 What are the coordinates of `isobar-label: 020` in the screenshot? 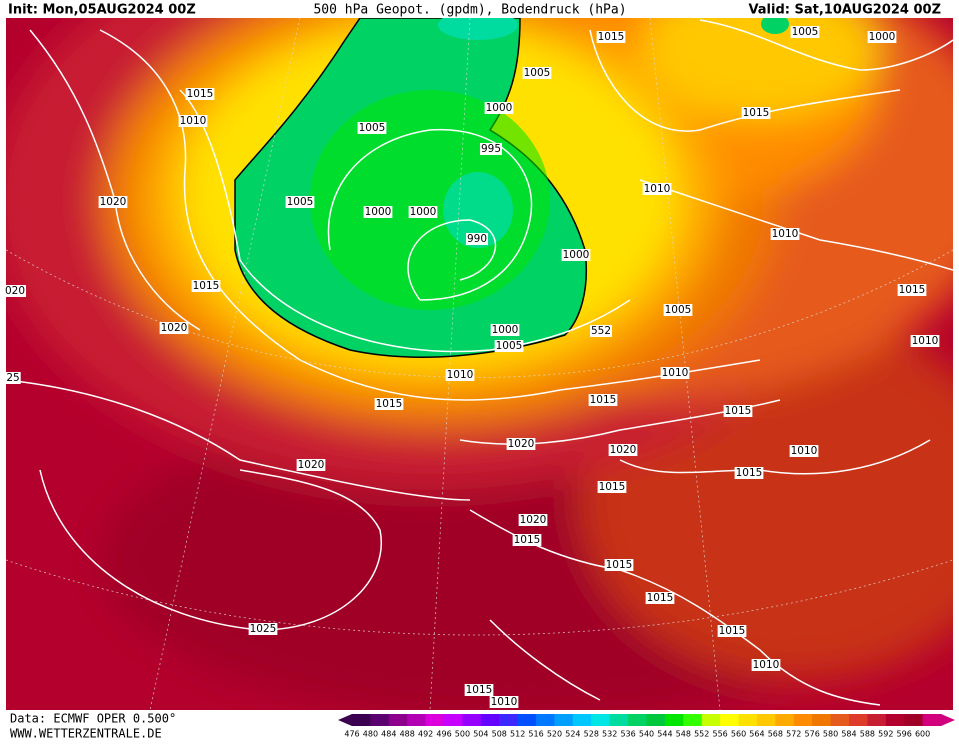 It's located at (15, 291).